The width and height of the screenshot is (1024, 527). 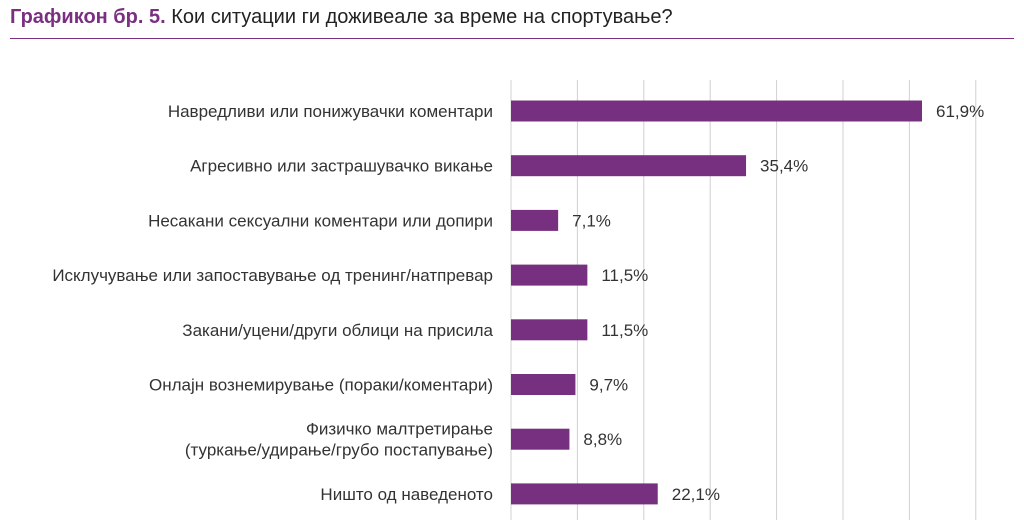 I want to click on category-label-line: Несакани сексуални коментари или допири, so click(x=320, y=220).